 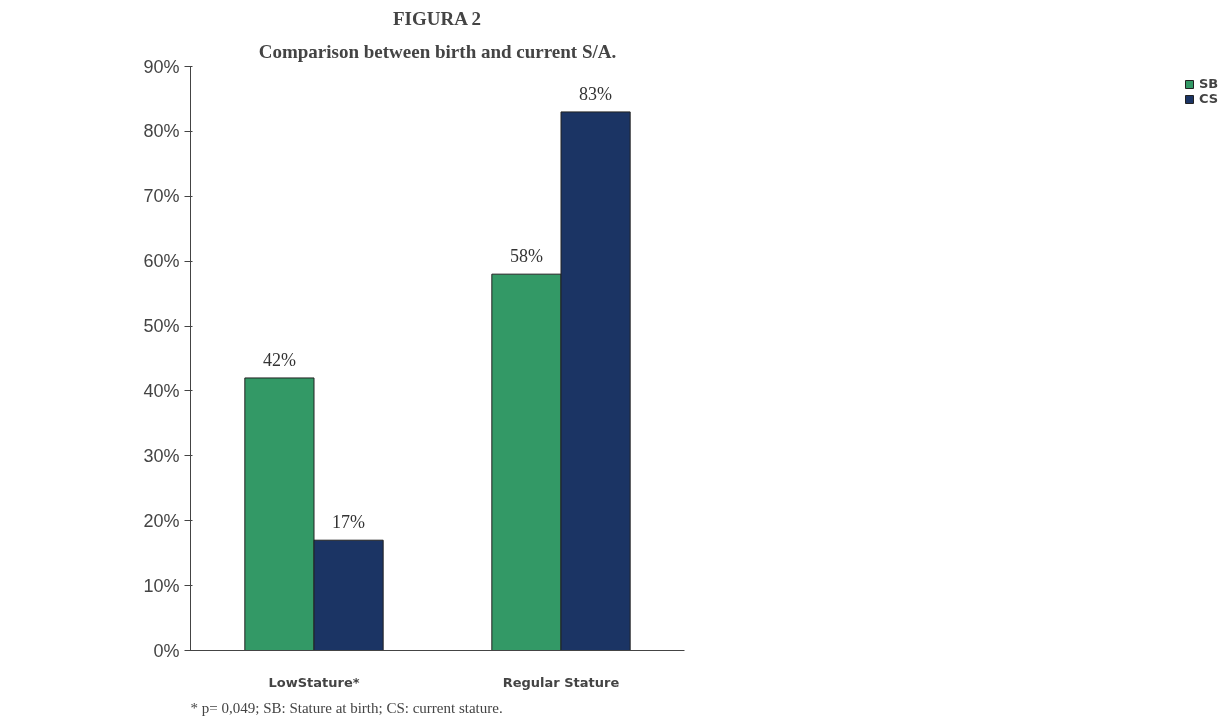 I want to click on data-label: 58%, so click(x=526, y=256).